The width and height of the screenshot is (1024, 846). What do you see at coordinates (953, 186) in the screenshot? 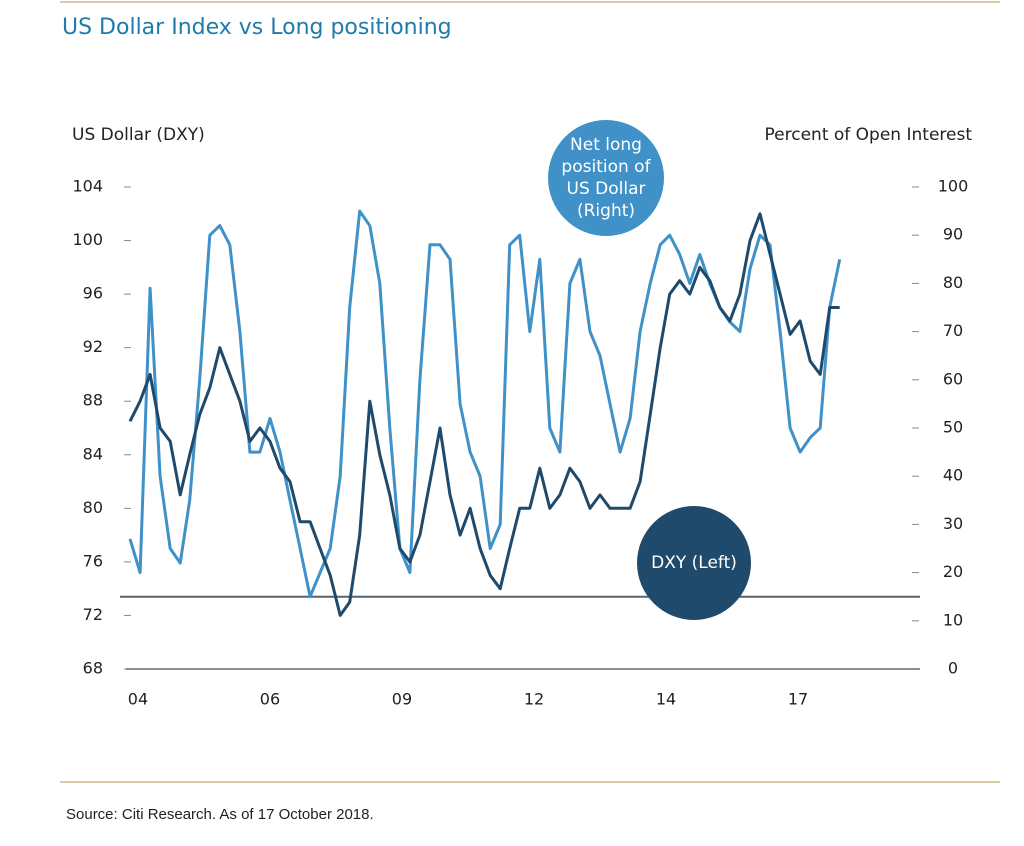
I see `y2-tick-label: 100` at bounding box center [953, 186].